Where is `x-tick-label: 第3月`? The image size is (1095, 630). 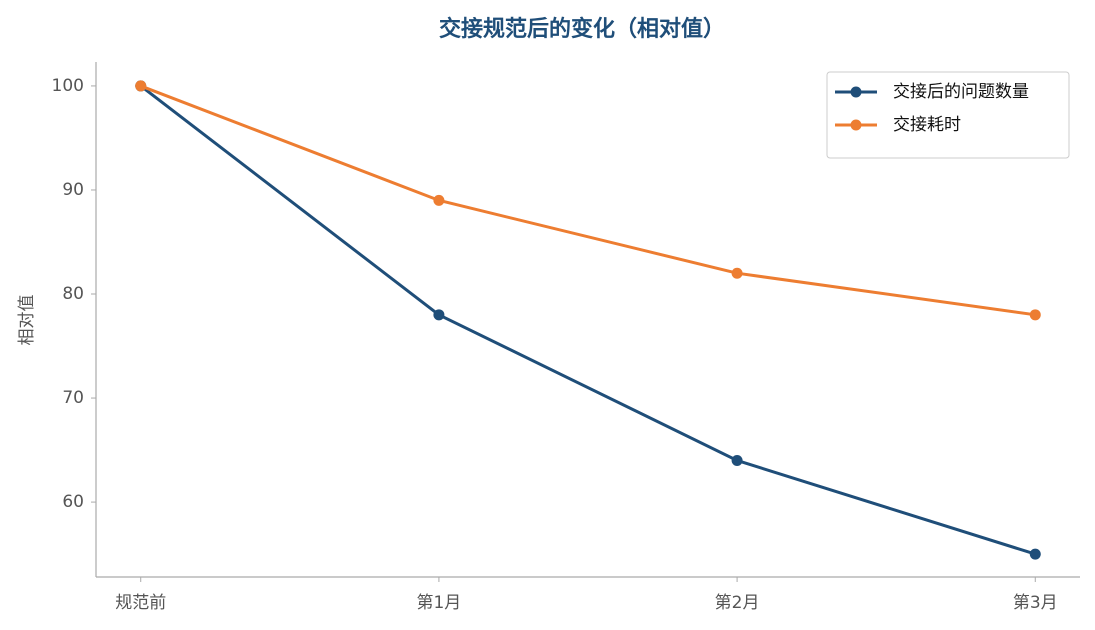 x-tick-label: 第3月 is located at coordinates (1035, 603).